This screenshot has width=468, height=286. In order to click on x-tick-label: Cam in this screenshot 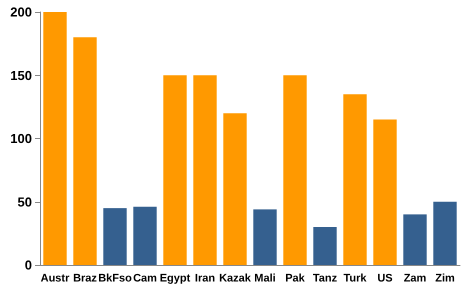, I will do `click(145, 278)`.